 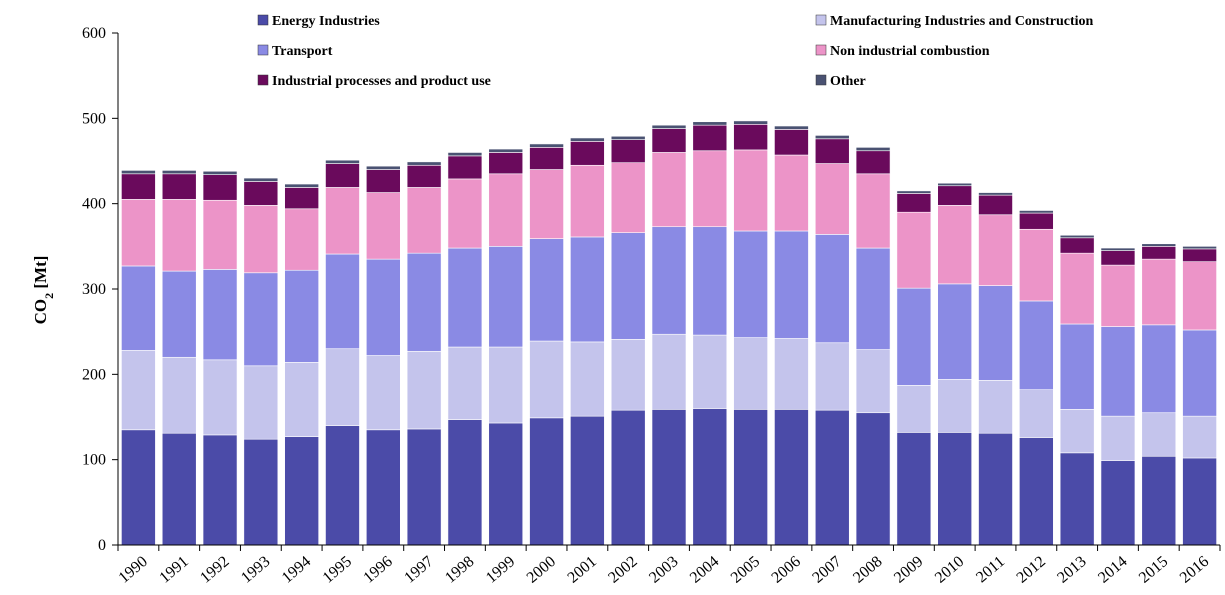 What do you see at coordinates (100, 289) in the screenshot?
I see `y-axis: 0 100 200 300 400 500 600` at bounding box center [100, 289].